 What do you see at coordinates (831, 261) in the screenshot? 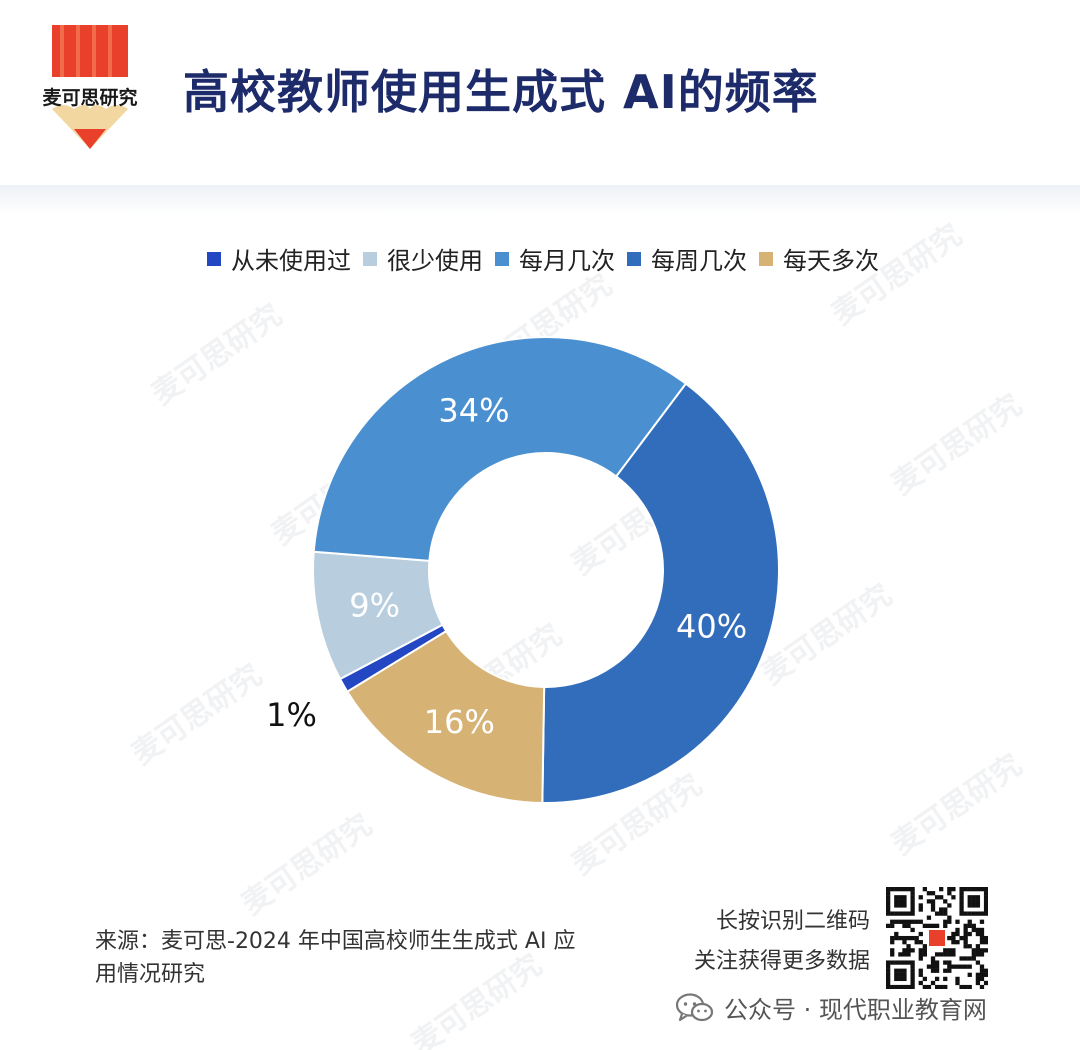
I see `legend-label: 每天多次` at bounding box center [831, 261].